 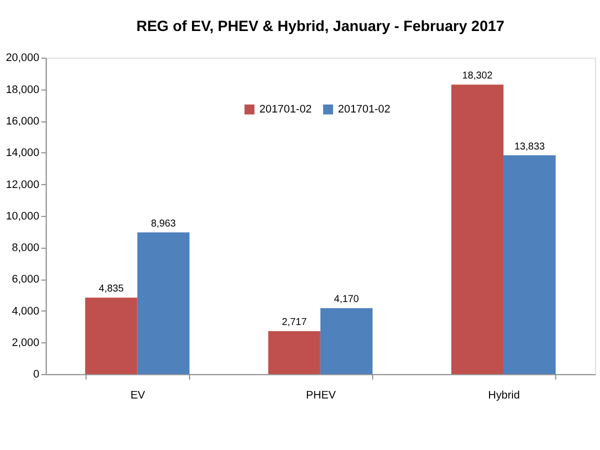 I want to click on y-tick-label: 0, so click(x=36, y=374).